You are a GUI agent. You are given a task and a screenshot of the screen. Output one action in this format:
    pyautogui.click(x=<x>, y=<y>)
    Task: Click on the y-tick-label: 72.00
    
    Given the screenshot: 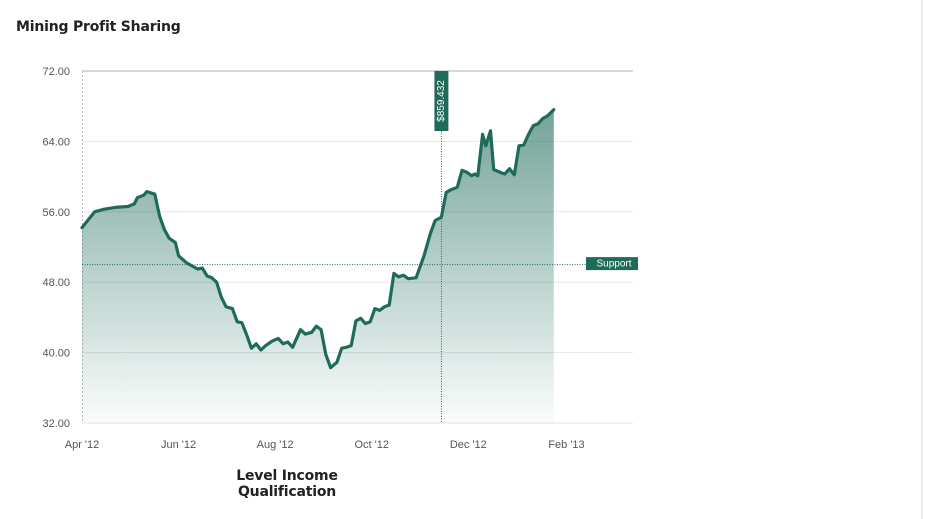 What is the action you would take?
    pyautogui.click(x=56, y=72)
    